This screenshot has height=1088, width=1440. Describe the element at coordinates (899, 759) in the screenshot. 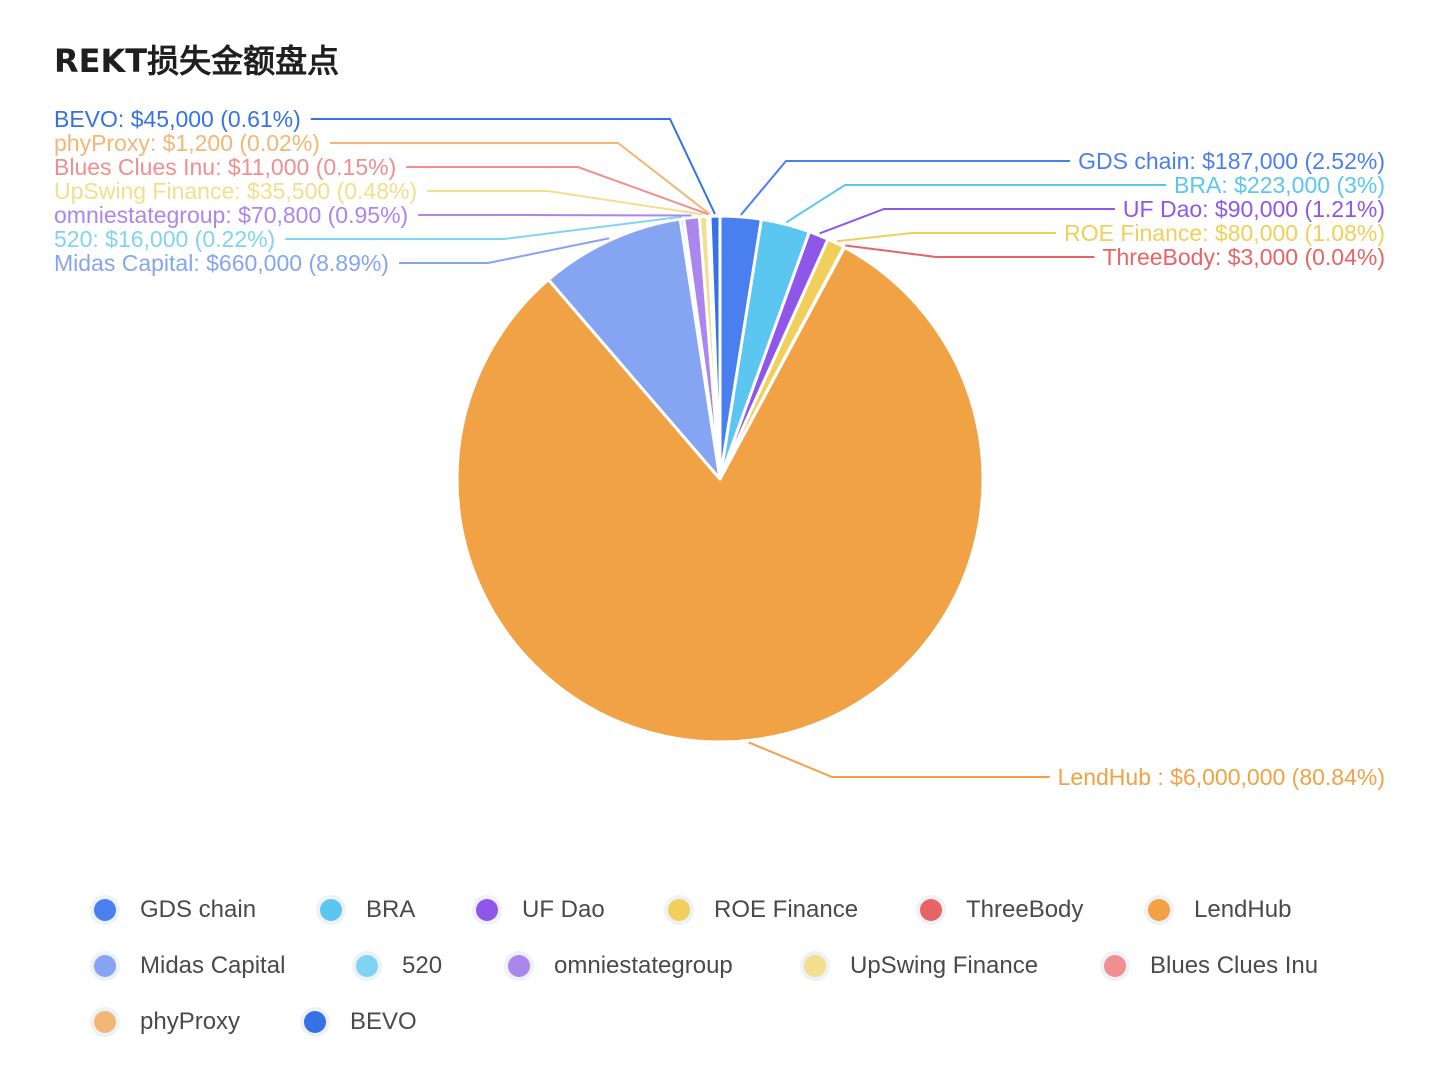

I see `leader-line-lendhub` at that location.